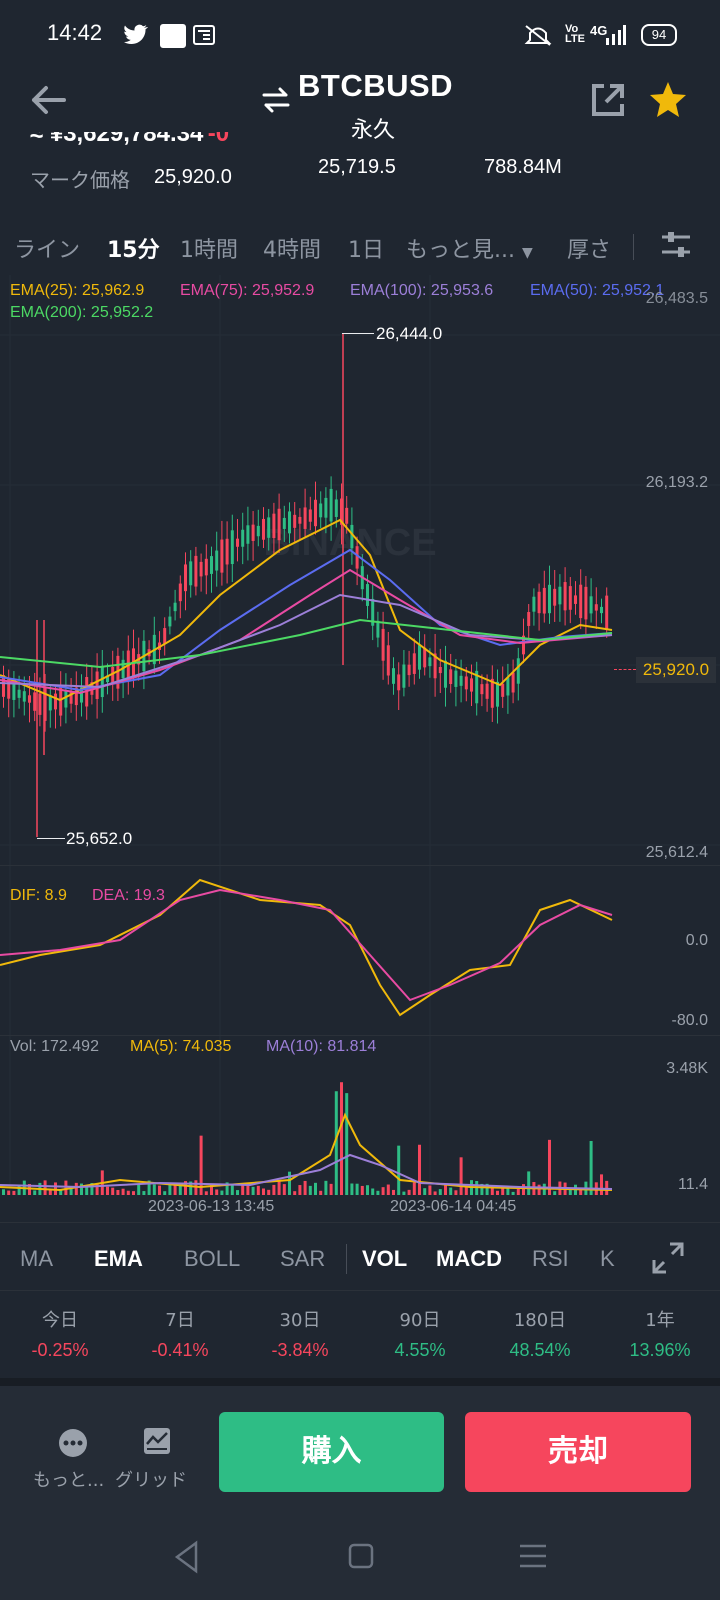 This screenshot has width=720, height=1600. Describe the element at coordinates (668, 100) in the screenshot. I see `favorite-star-icon` at that location.